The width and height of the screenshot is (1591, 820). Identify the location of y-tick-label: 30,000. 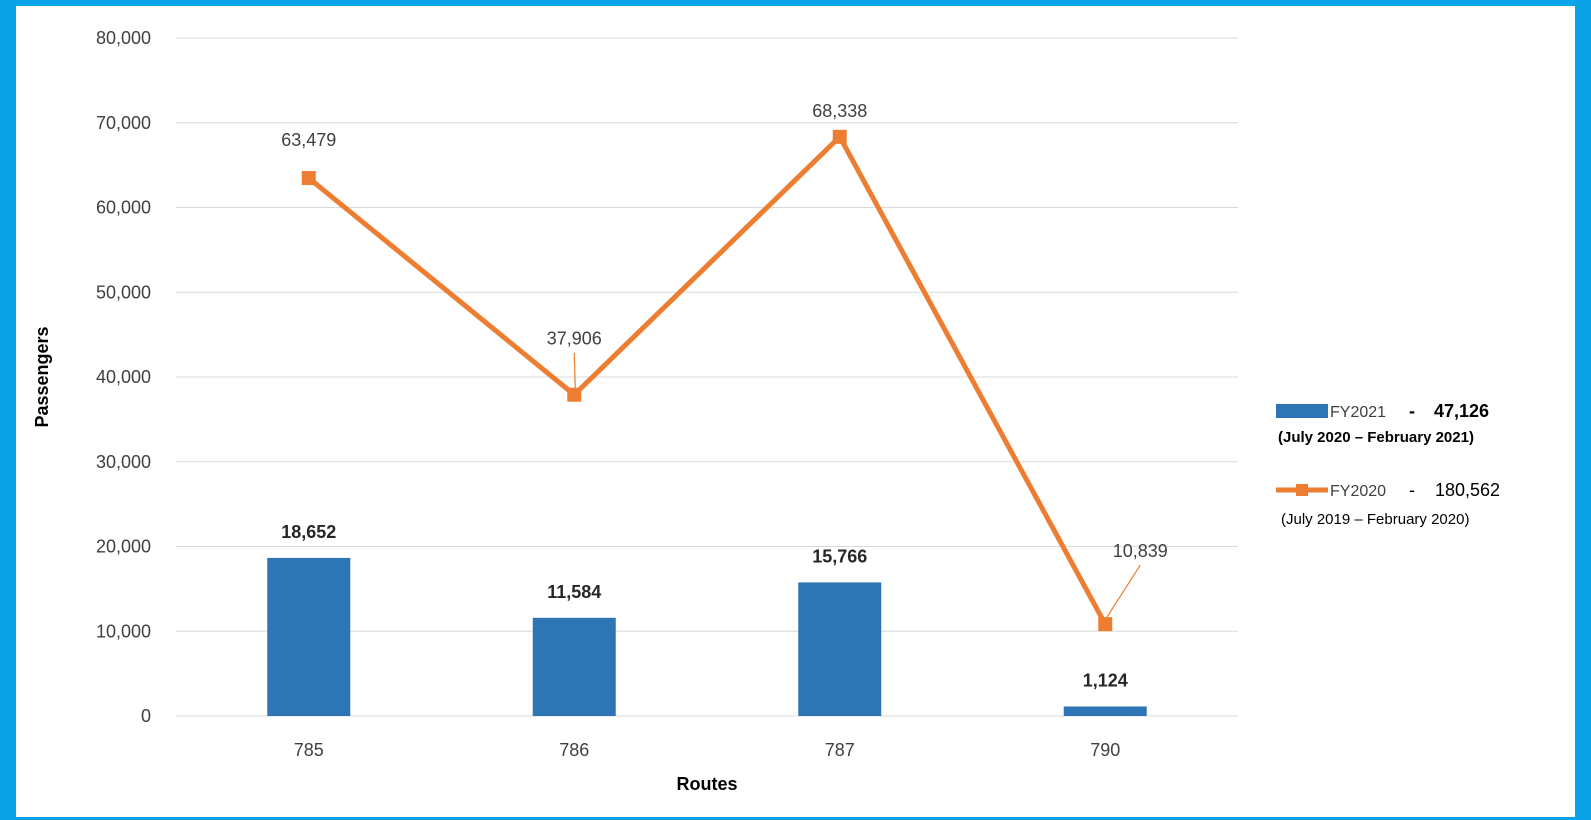
(123, 462).